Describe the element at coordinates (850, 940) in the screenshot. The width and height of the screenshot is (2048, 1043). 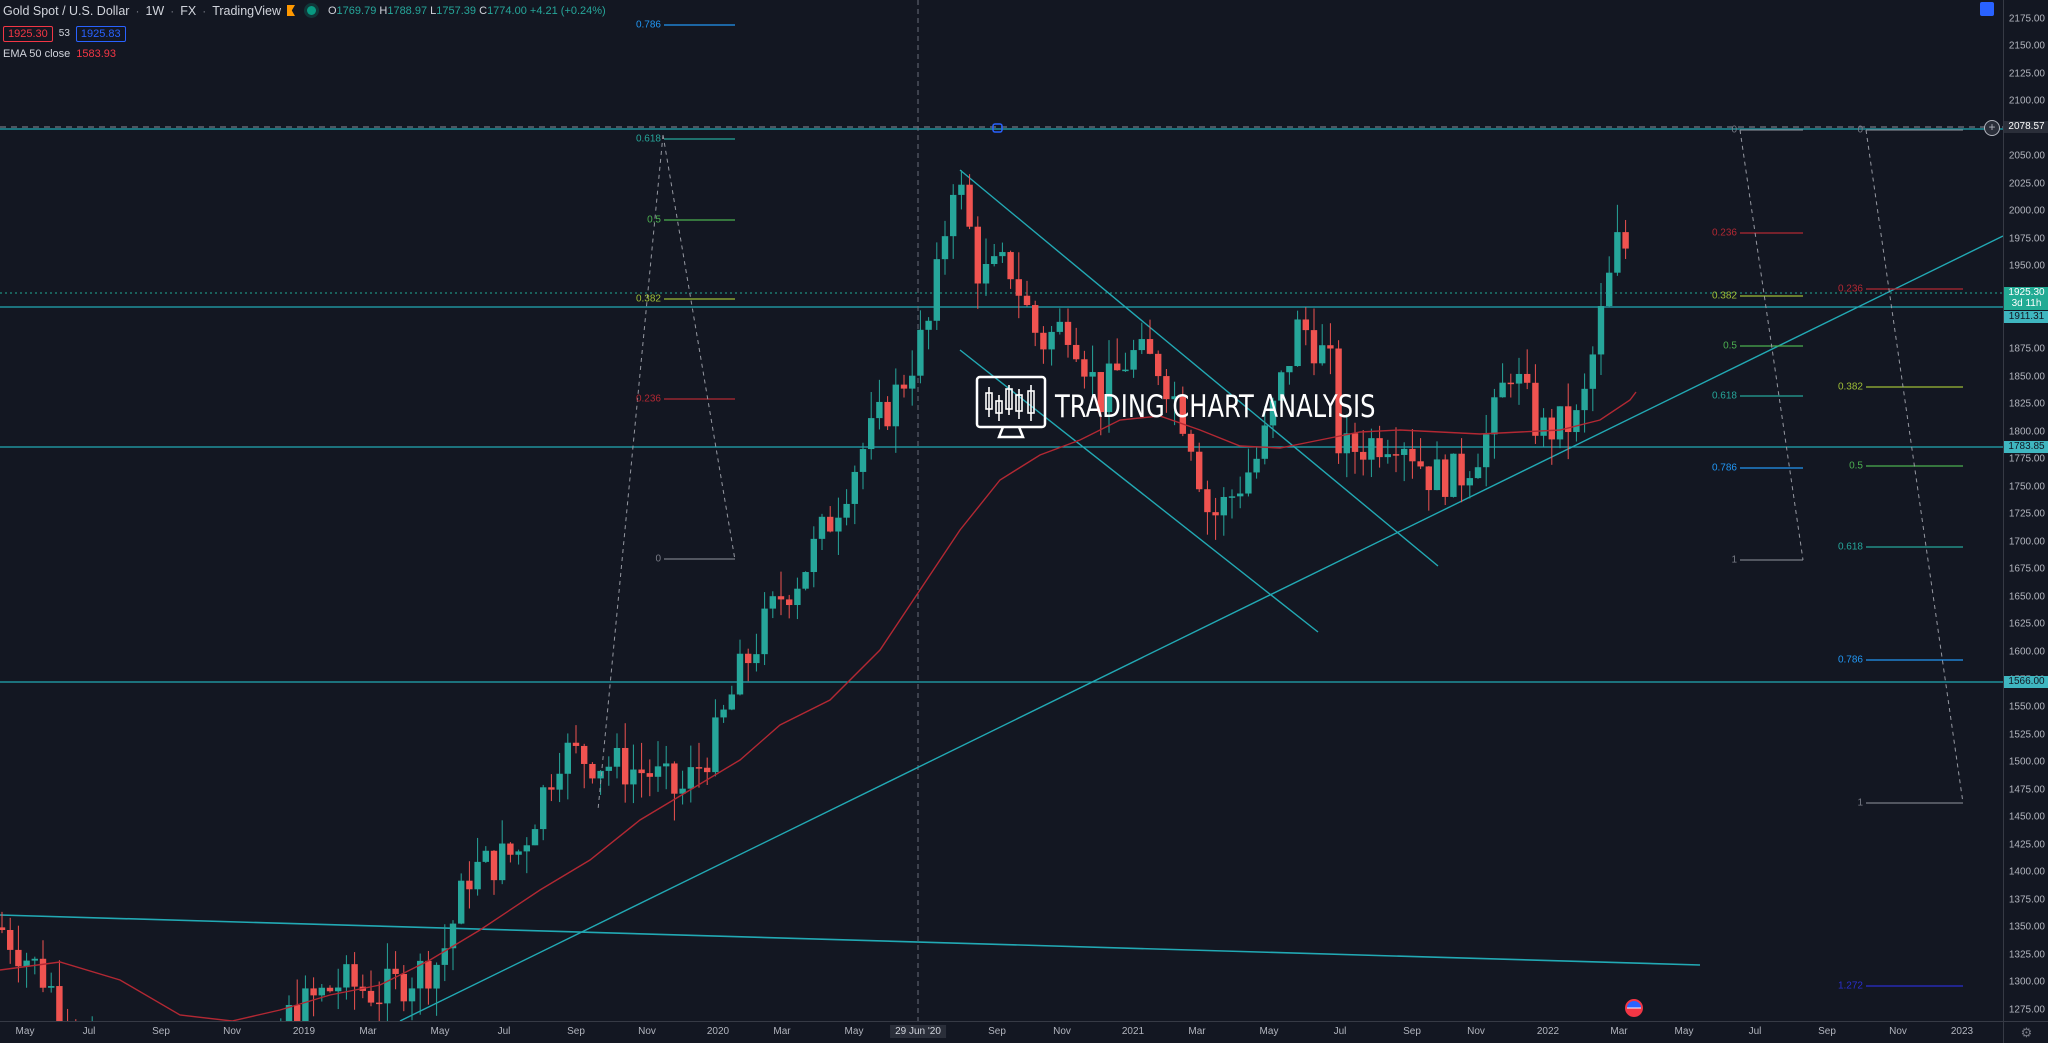
I see `long-descending-trendline` at that location.